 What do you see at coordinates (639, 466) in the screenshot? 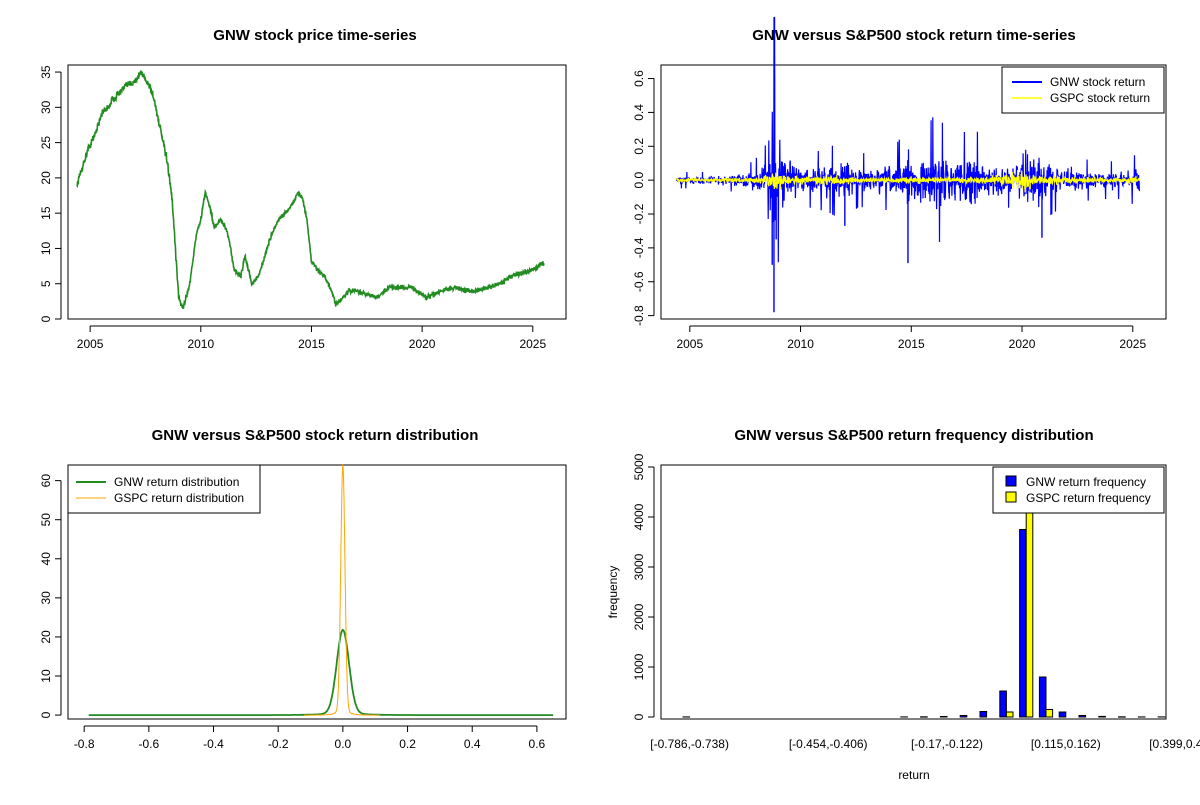
I see `y-tick-label: 5000` at bounding box center [639, 466].